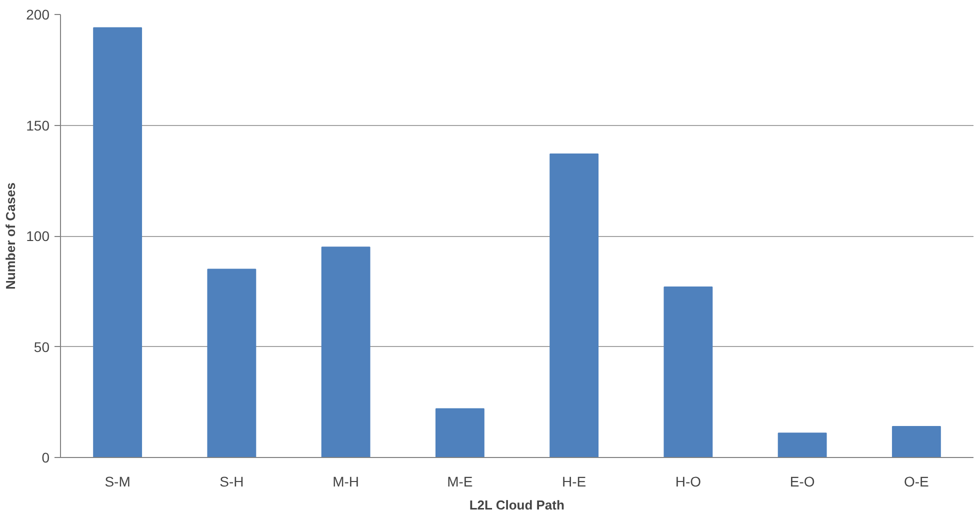 The image size is (978, 515). Describe the element at coordinates (46, 458) in the screenshot. I see `y-tick-label: 0` at that location.